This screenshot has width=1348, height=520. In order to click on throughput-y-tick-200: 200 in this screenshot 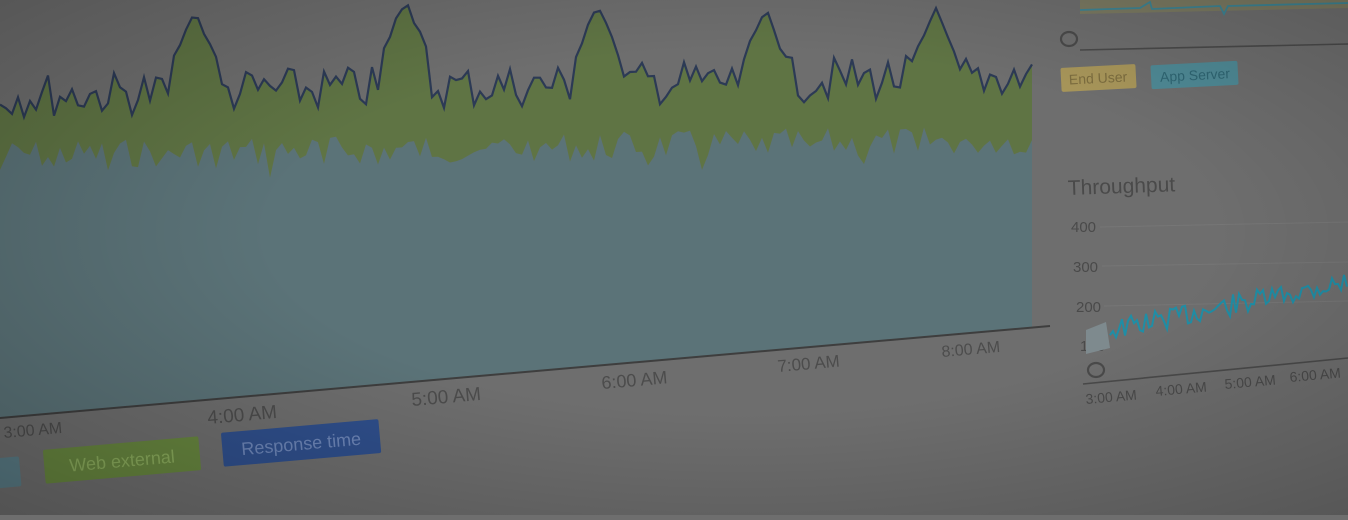, I will do `click(1088, 307)`.